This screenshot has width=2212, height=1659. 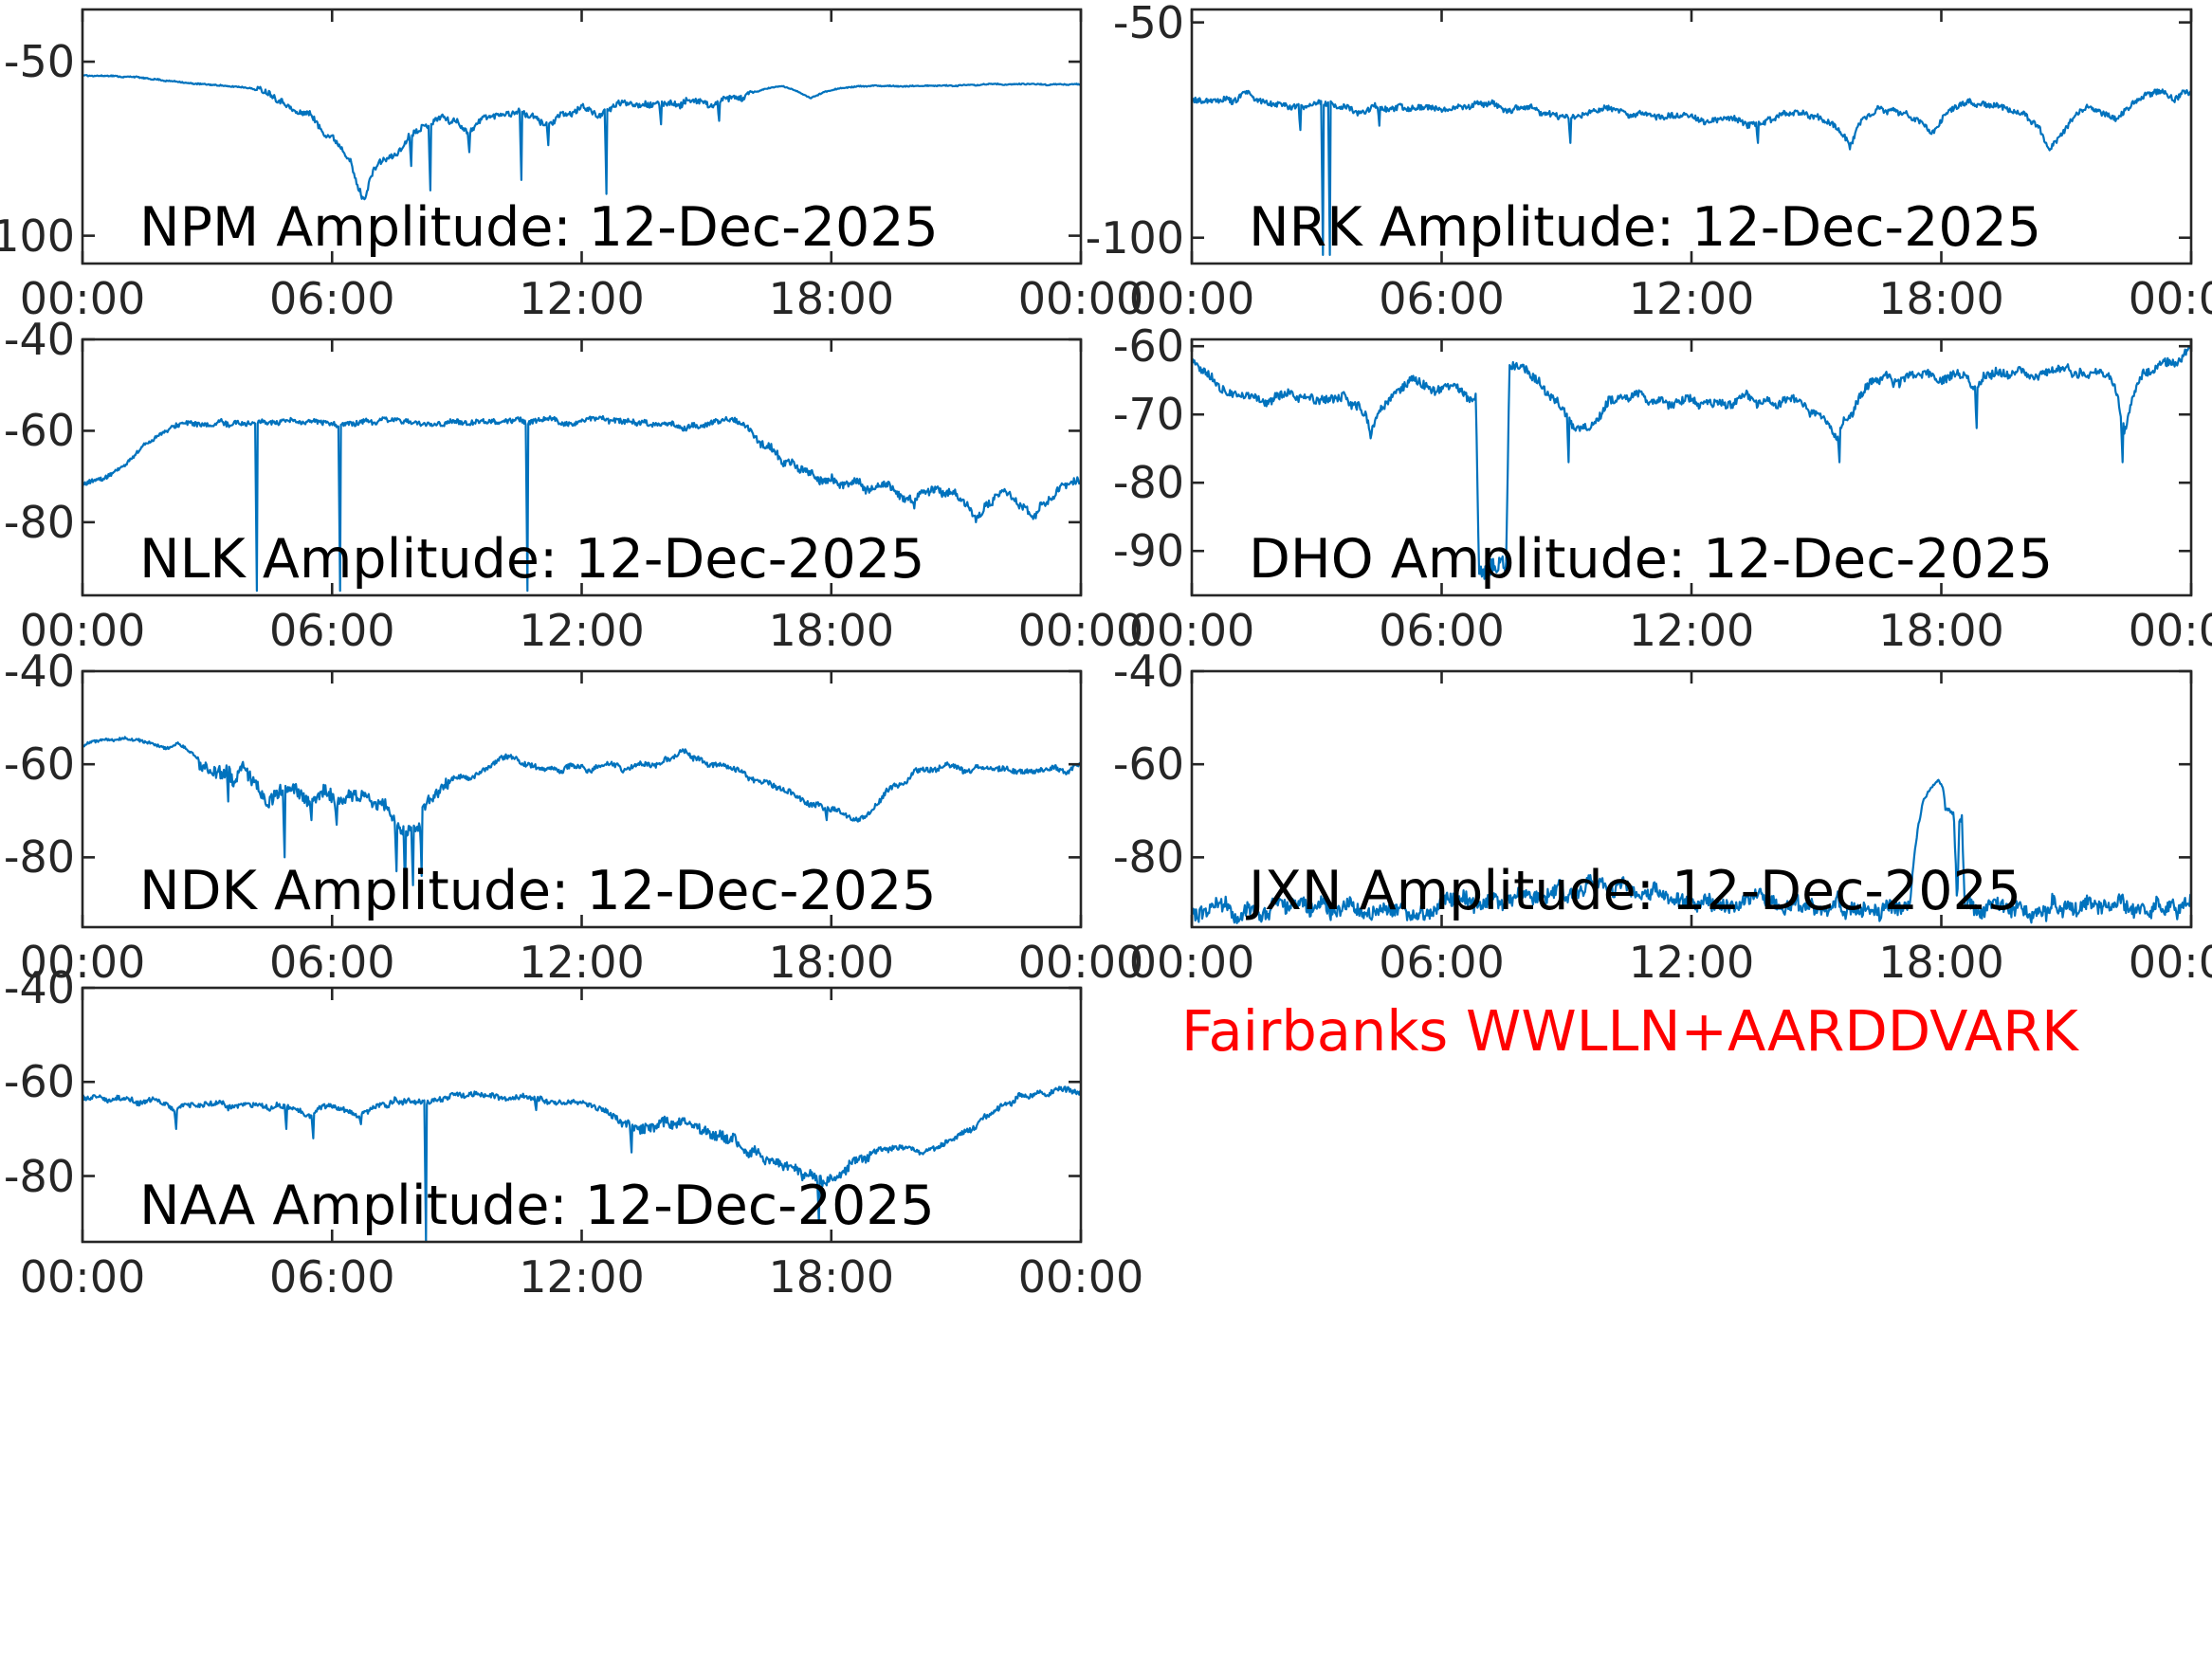 I want to click on chart-title-npm: NPM Amplitude: 12-Dec-2025, so click(x=539, y=228).